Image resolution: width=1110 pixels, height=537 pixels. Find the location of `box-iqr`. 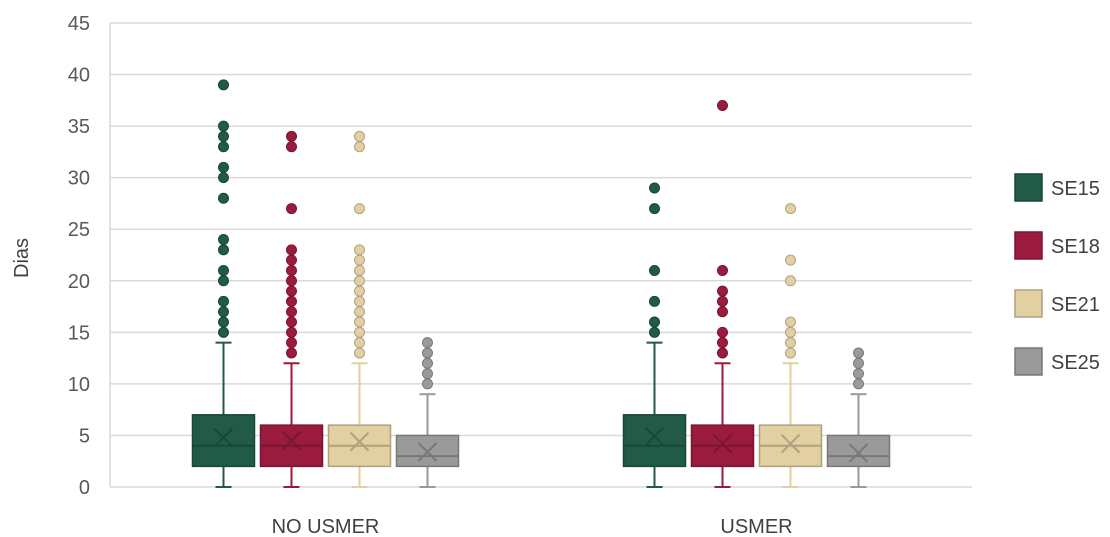

box-iqr is located at coordinates (654, 441).